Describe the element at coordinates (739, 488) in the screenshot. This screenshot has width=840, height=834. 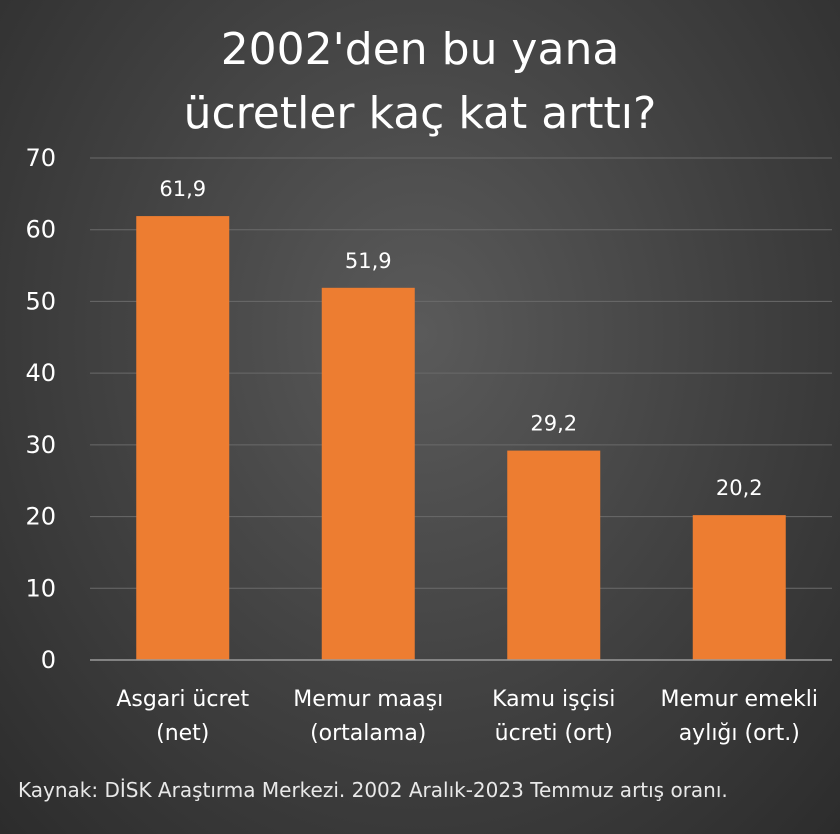
I see `data-label: 20,2` at that location.